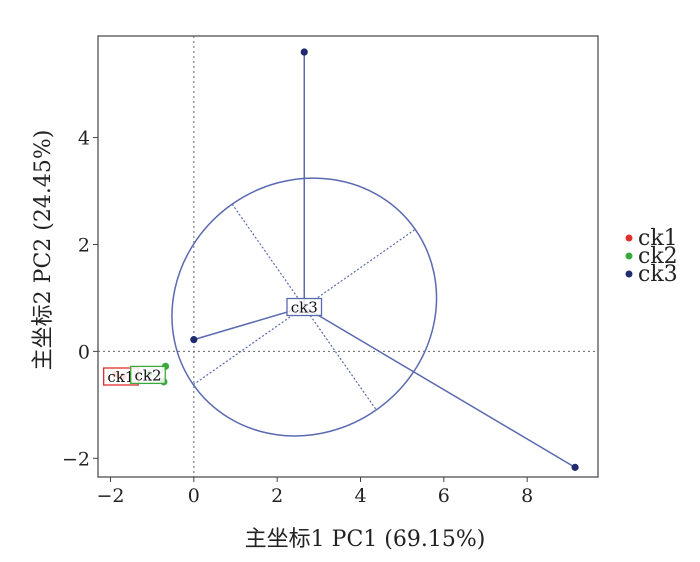 The image size is (700, 562). I want to click on x-tick-label: 2, so click(277, 496).